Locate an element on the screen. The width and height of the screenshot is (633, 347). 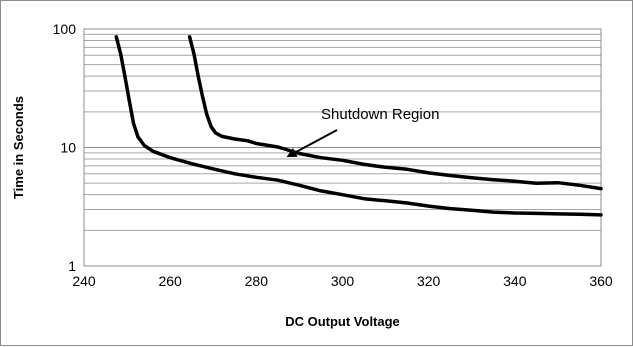
annotation-label: Shutdown Region is located at coordinates (380, 114).